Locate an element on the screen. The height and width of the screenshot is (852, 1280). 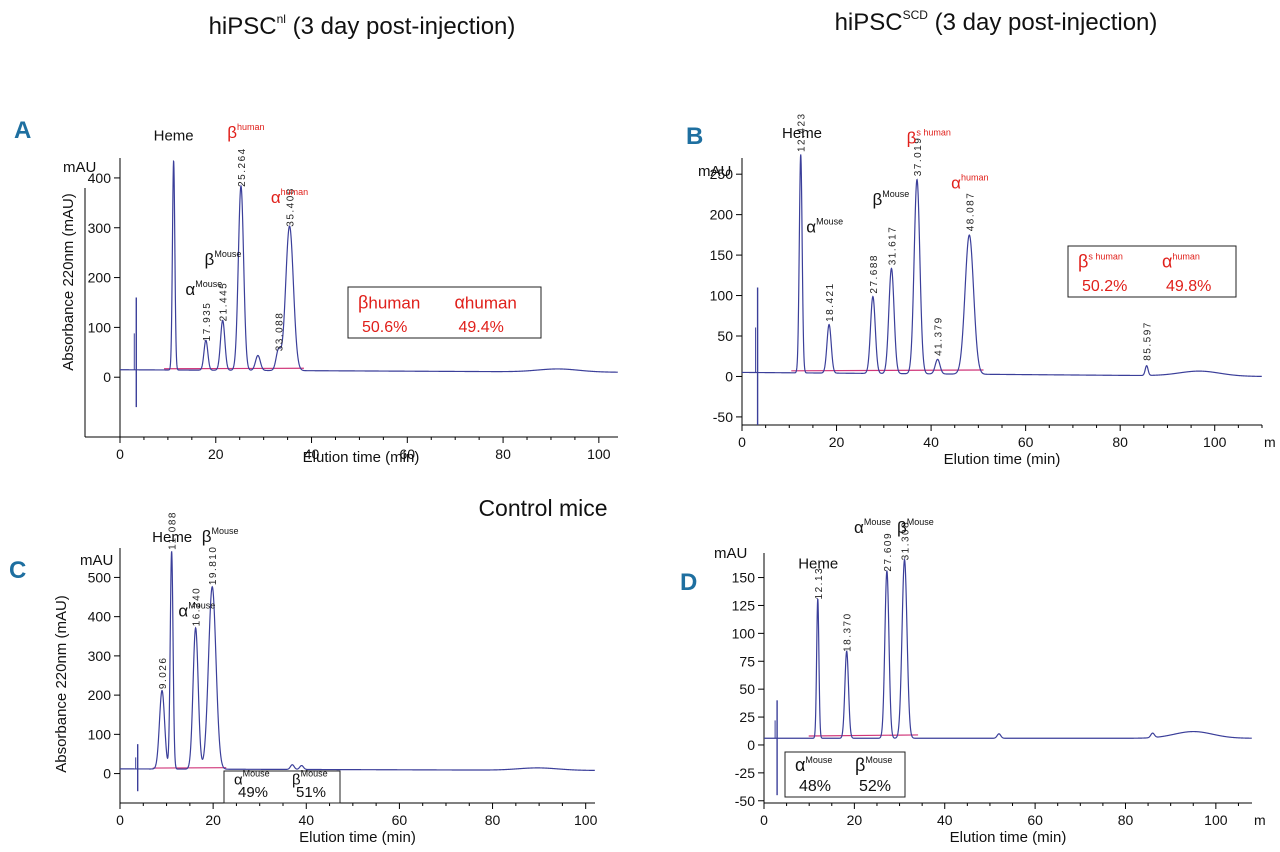
y-tick-label: 500 is located at coordinates (100, 577).